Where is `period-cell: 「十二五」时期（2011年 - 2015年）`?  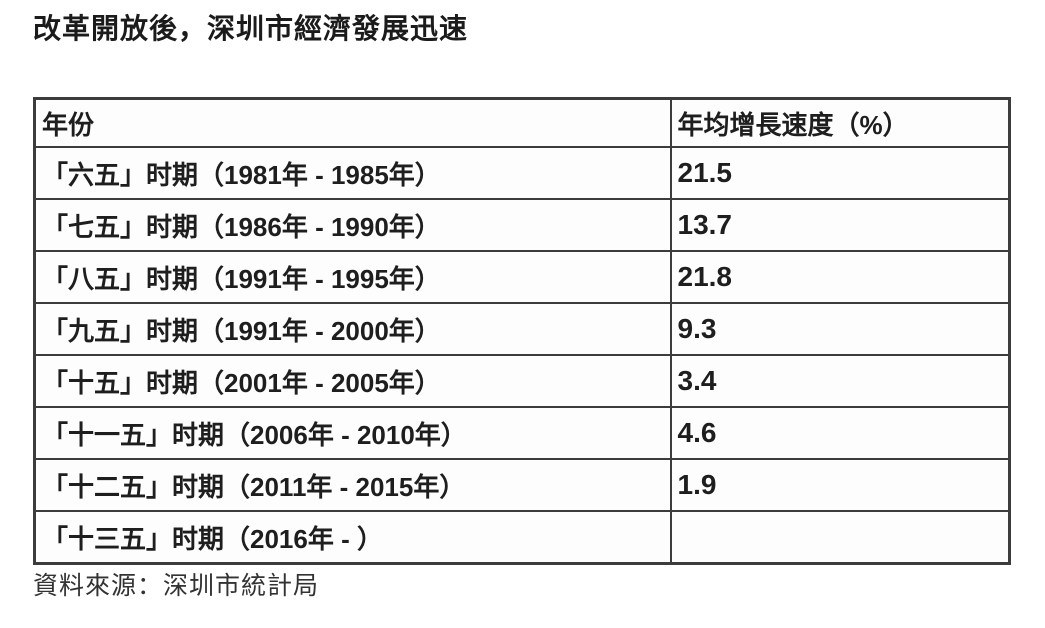
period-cell: 「十二五」时期（2011年 - 2015年） is located at coordinates (352, 485).